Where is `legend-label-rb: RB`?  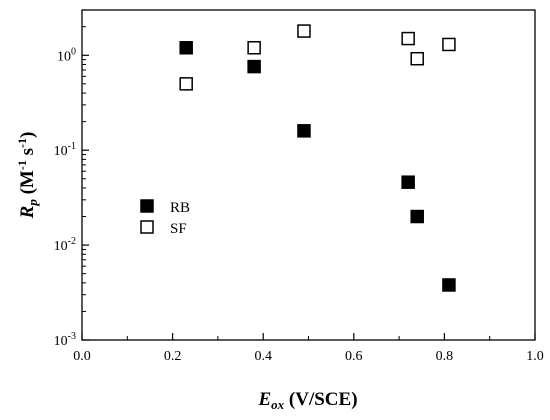
legend-label-rb: RB is located at coordinates (180, 208).